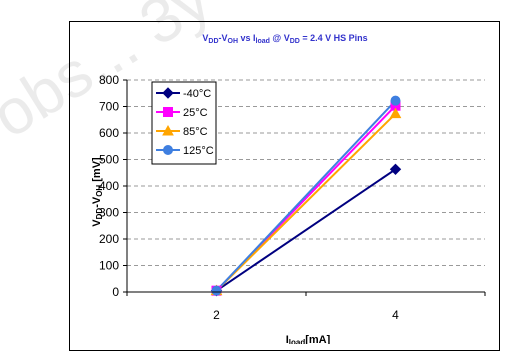 This screenshot has height=351, width=511. I want to click on y-tick-labels: 0 100 200 300 400 500 600 700 800, so click(113, 186).